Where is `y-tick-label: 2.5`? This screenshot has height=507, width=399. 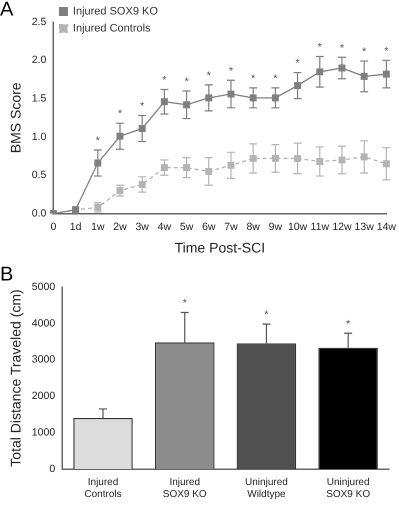
y-tick-label: 2.5 is located at coordinates (39, 22).